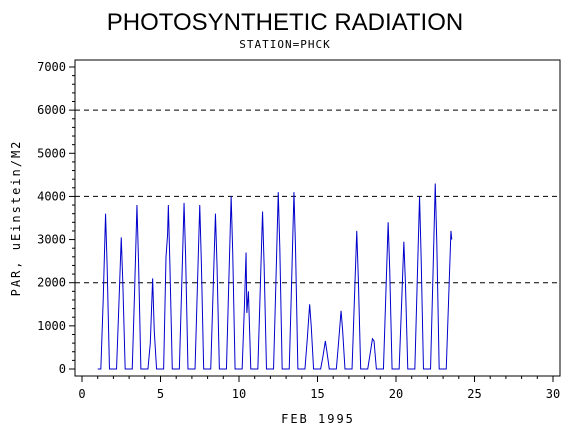 The width and height of the screenshot is (570, 430). I want to click on y-tick-label: 0, so click(62, 369).